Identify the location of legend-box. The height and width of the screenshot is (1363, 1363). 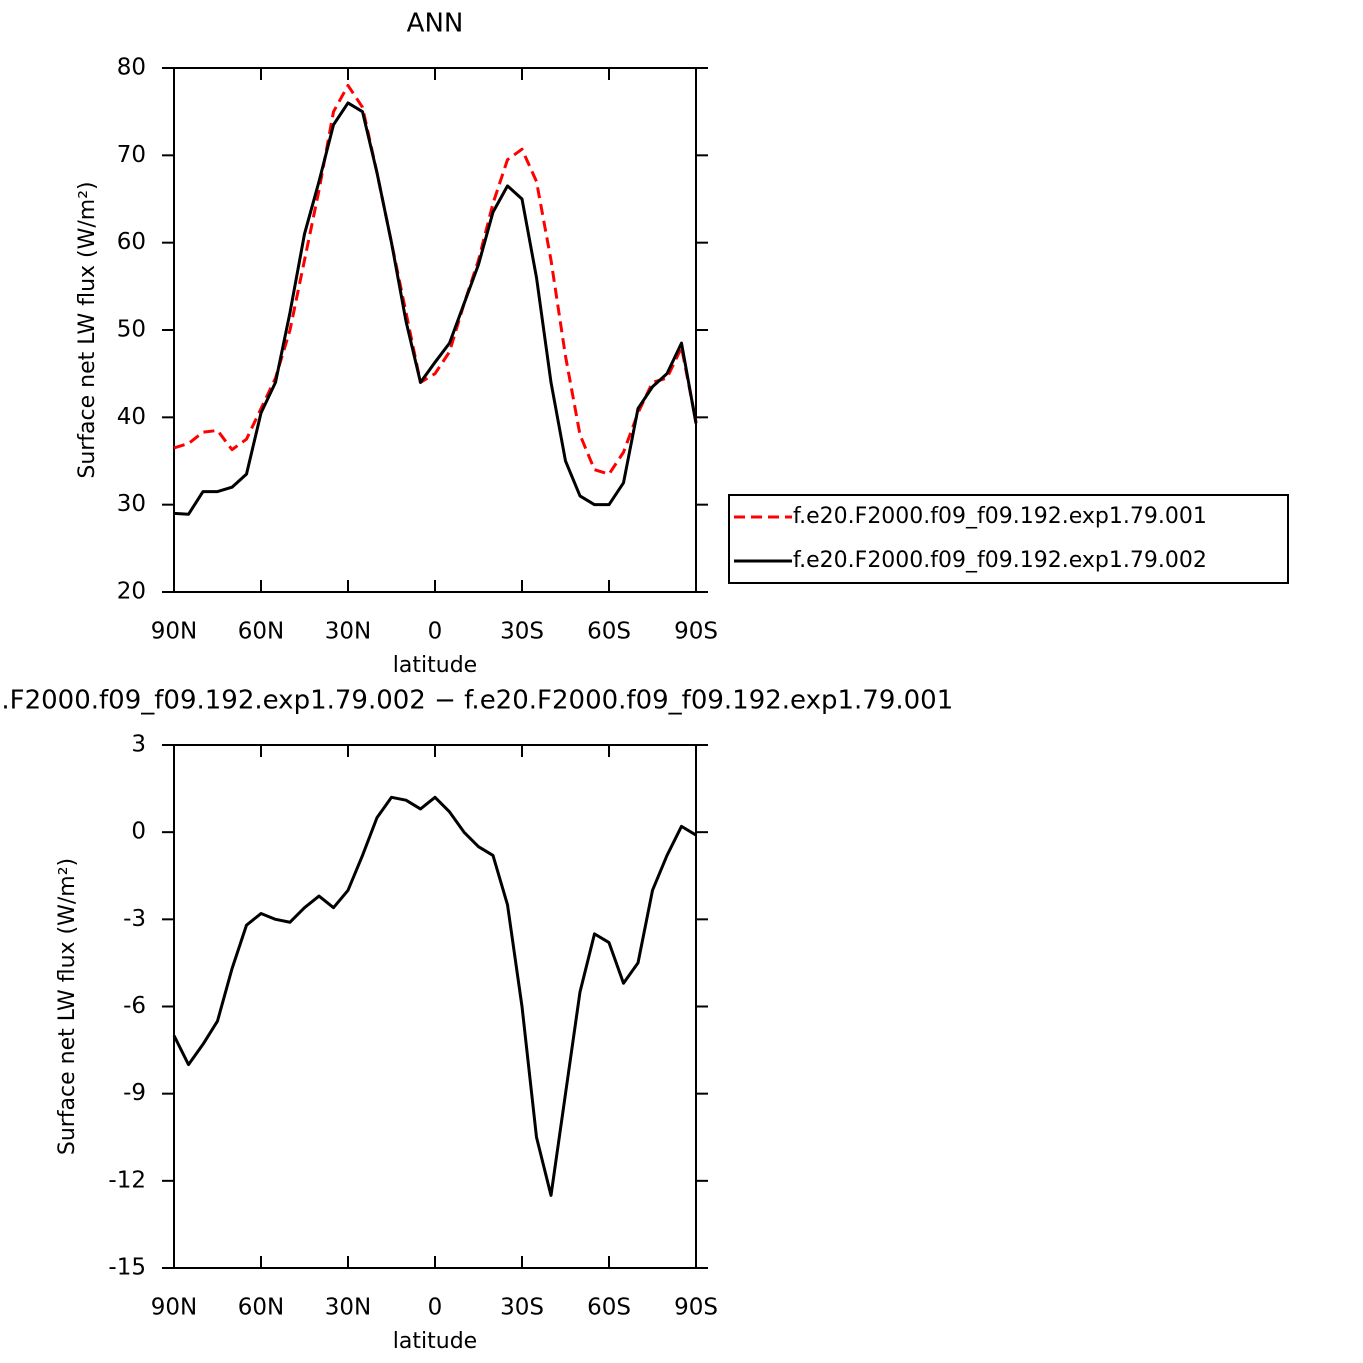
(1008, 539).